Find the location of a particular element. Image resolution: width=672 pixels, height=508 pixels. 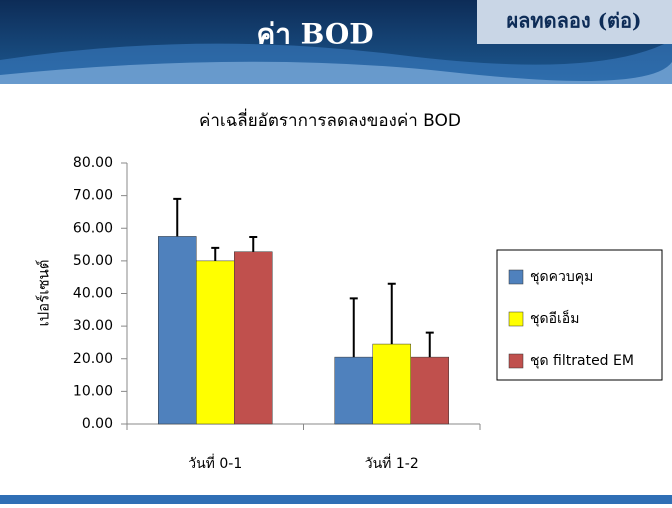

x-tick-label: วันที่ 0-1 is located at coordinates (215, 463).